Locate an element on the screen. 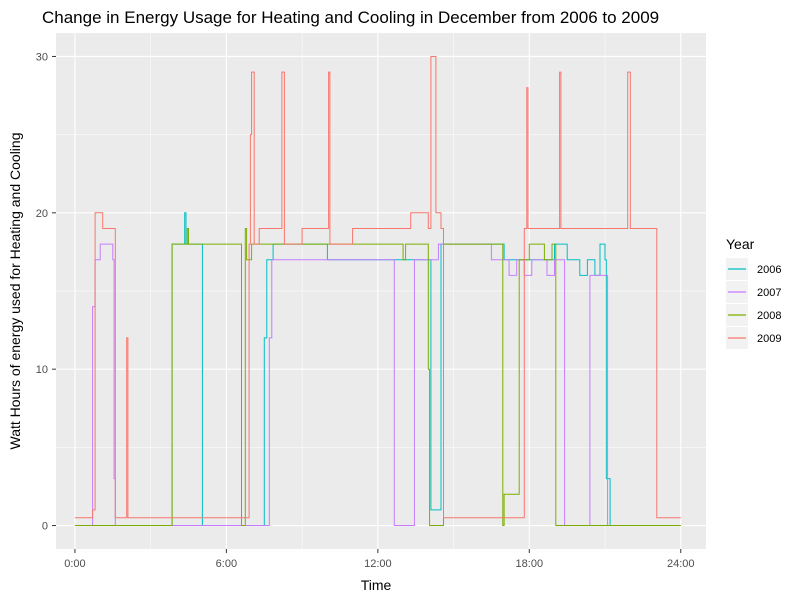 This screenshot has height=600, width=800. legend-title: Year is located at coordinates (740, 244).